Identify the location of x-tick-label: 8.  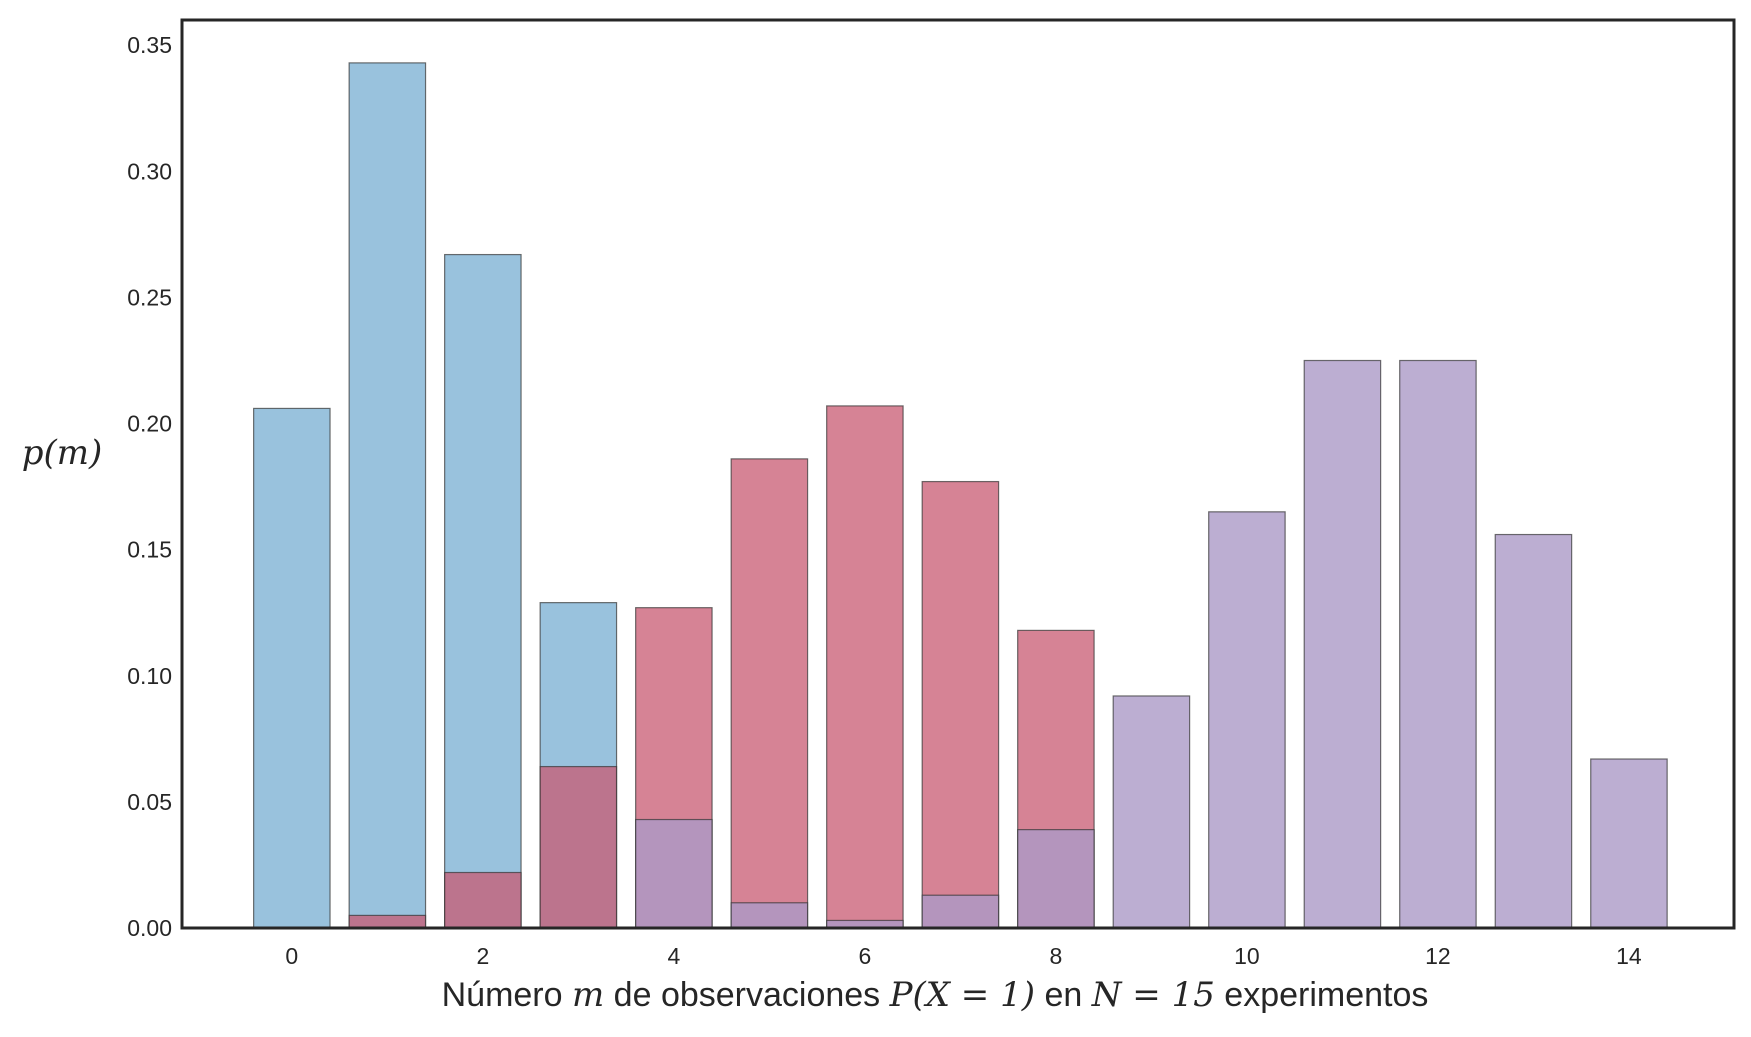
(1056, 956).